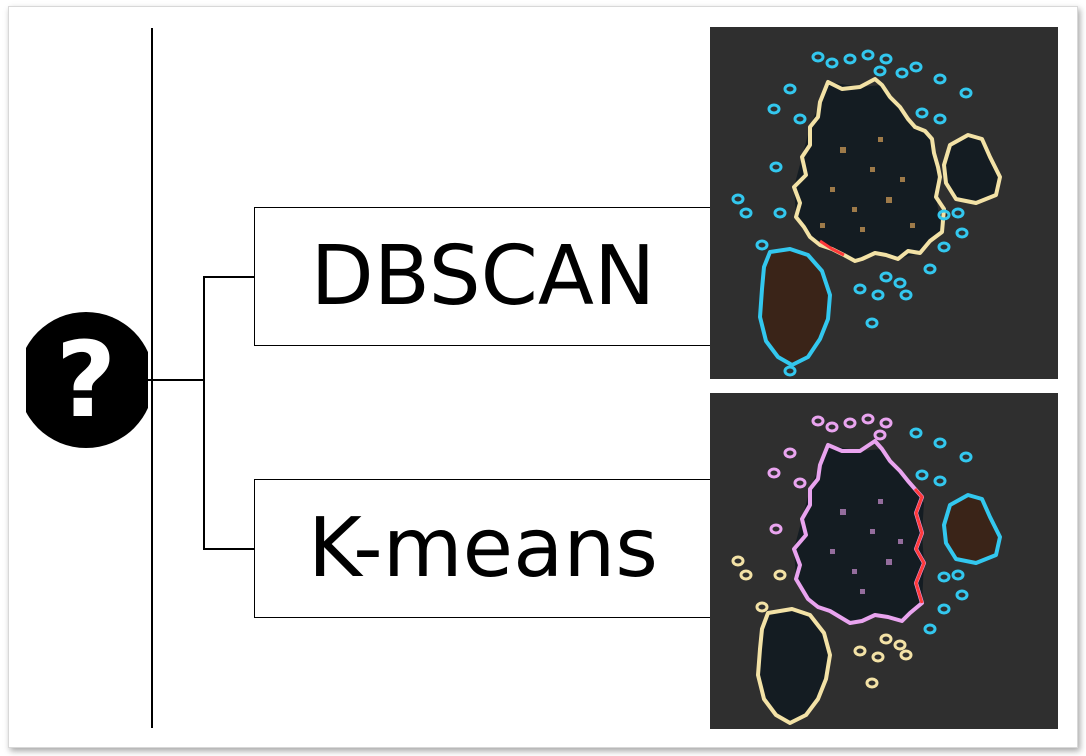  I want to click on kmeans-cluster-plot, so click(866, 569).